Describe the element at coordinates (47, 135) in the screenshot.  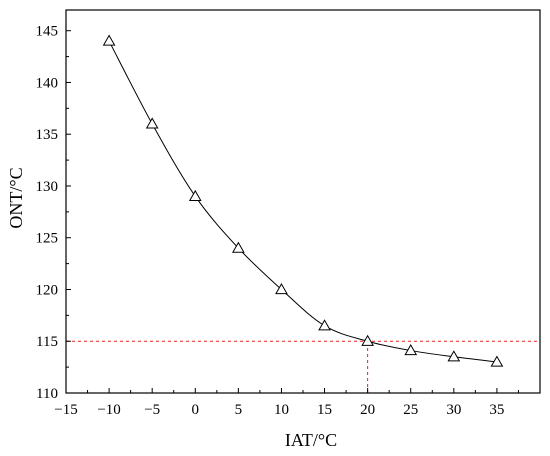
I see `y-tick-label: 135` at that location.